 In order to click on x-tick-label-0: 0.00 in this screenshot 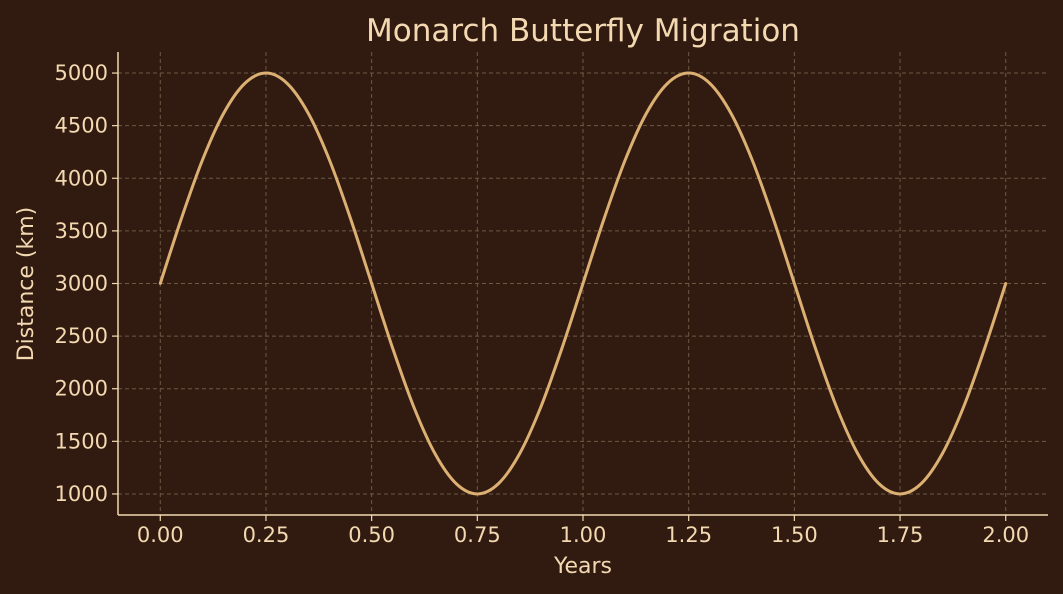, I will do `click(160, 535)`.